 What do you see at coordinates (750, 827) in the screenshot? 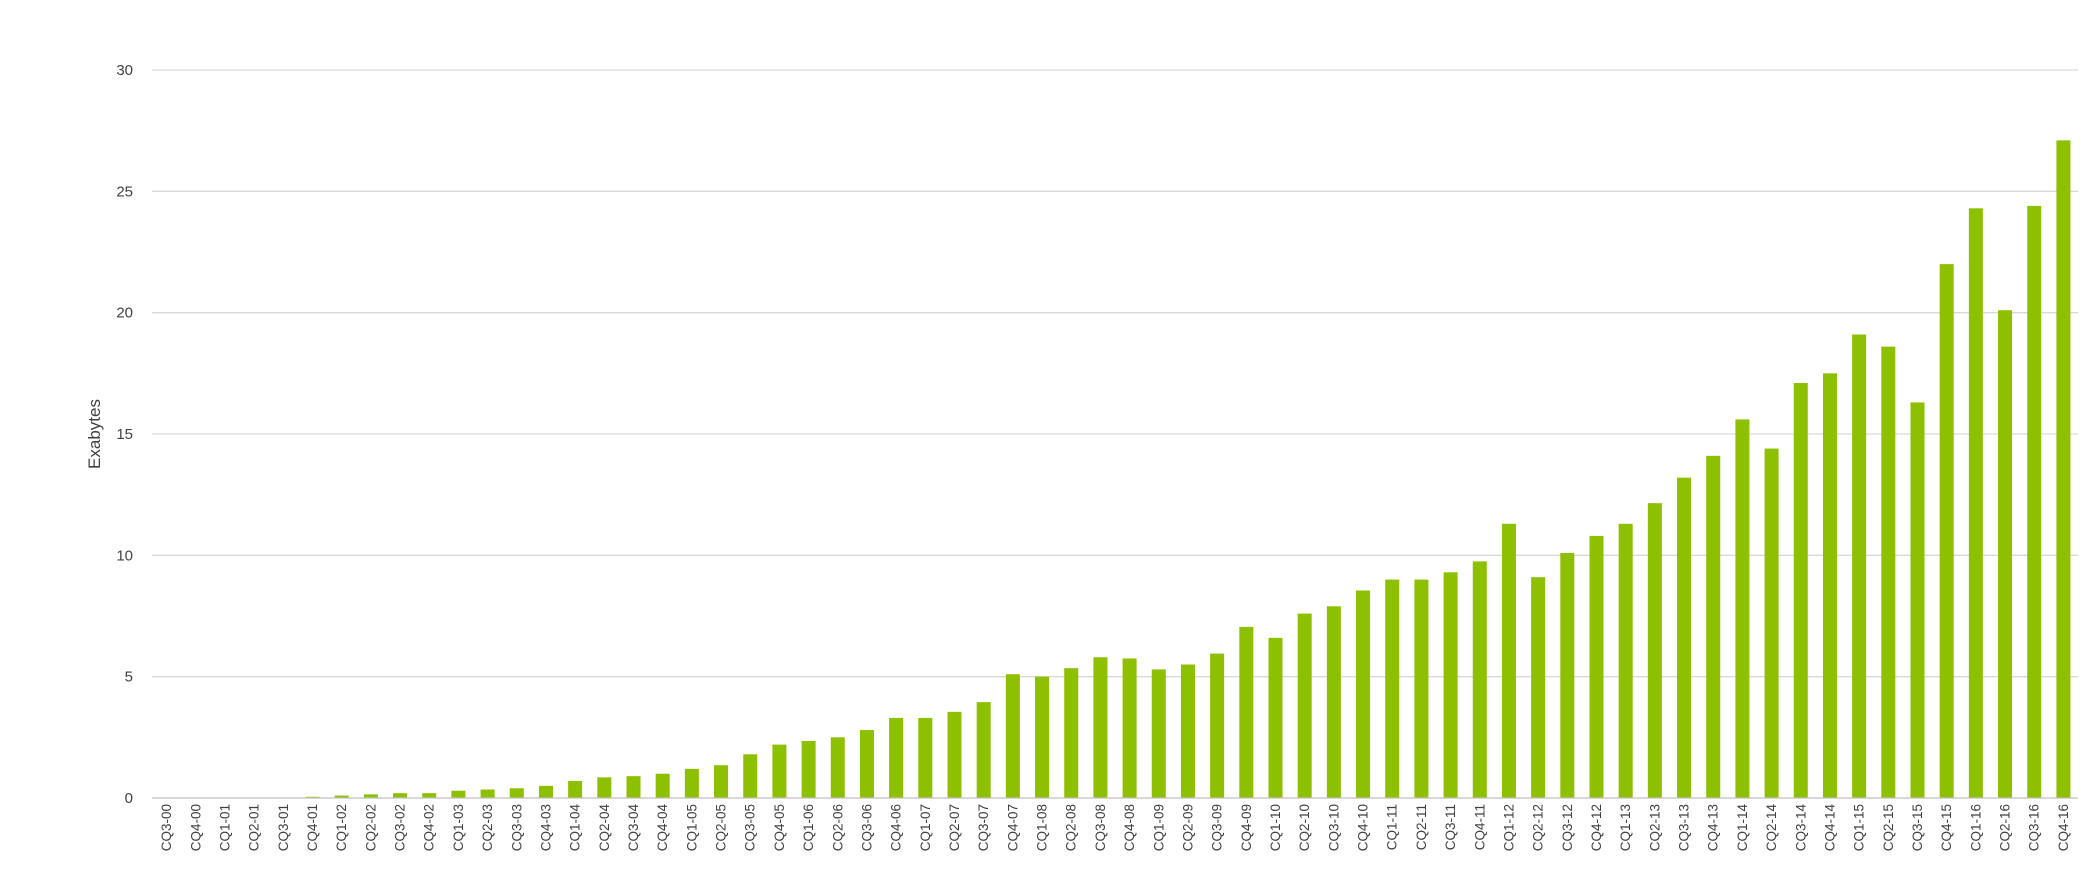
I see `x-tick-label: CQ3-05` at bounding box center [750, 827].